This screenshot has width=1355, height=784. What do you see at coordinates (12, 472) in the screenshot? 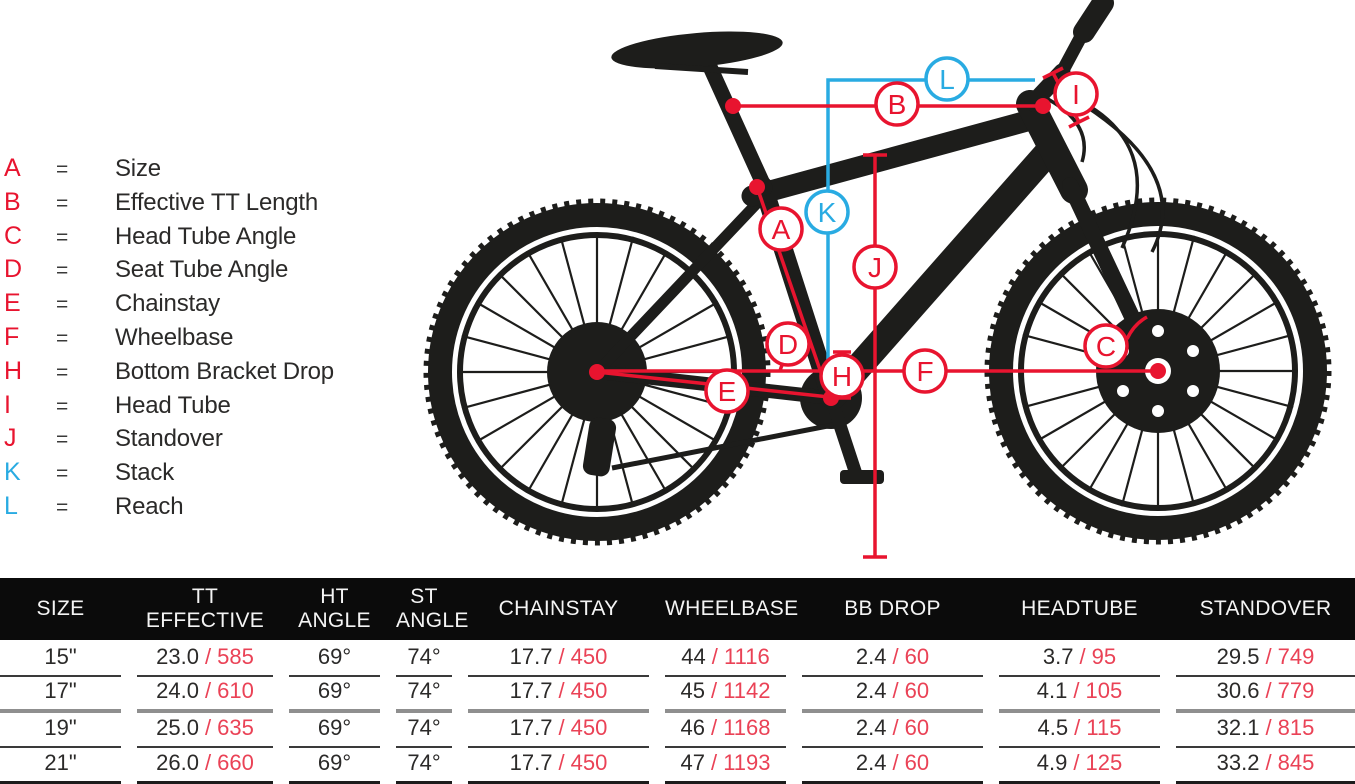
I see `legend-letter: K` at bounding box center [12, 472].